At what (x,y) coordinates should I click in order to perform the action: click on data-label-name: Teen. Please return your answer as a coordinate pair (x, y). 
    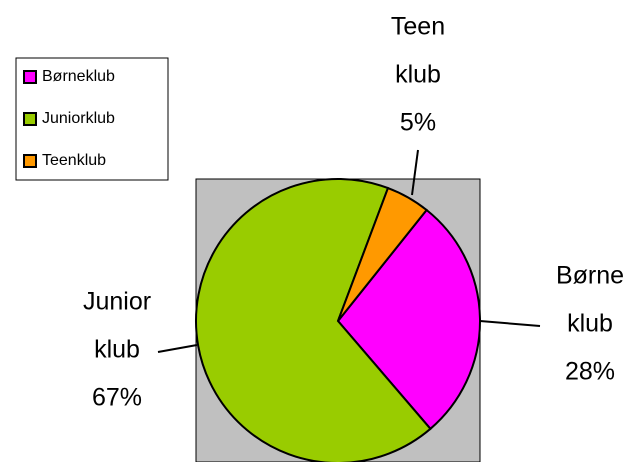
    Looking at the image, I should click on (418, 27).